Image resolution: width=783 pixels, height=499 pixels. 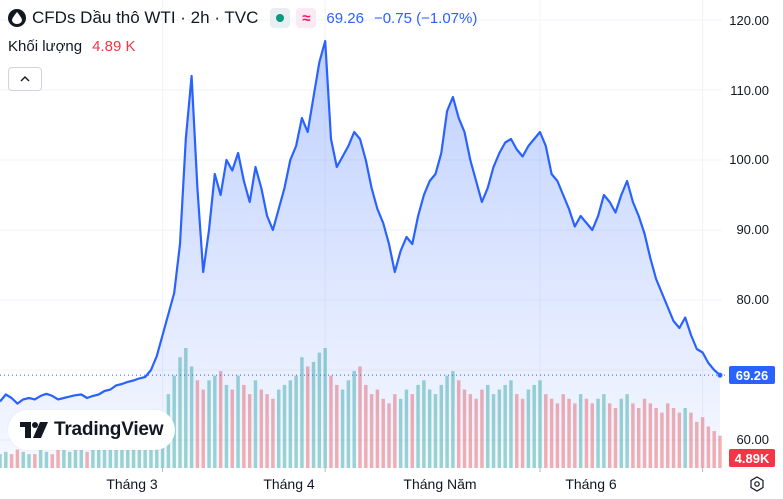 What do you see at coordinates (749, 20) in the screenshot?
I see `y-axis-label-120: 120.00` at bounding box center [749, 20].